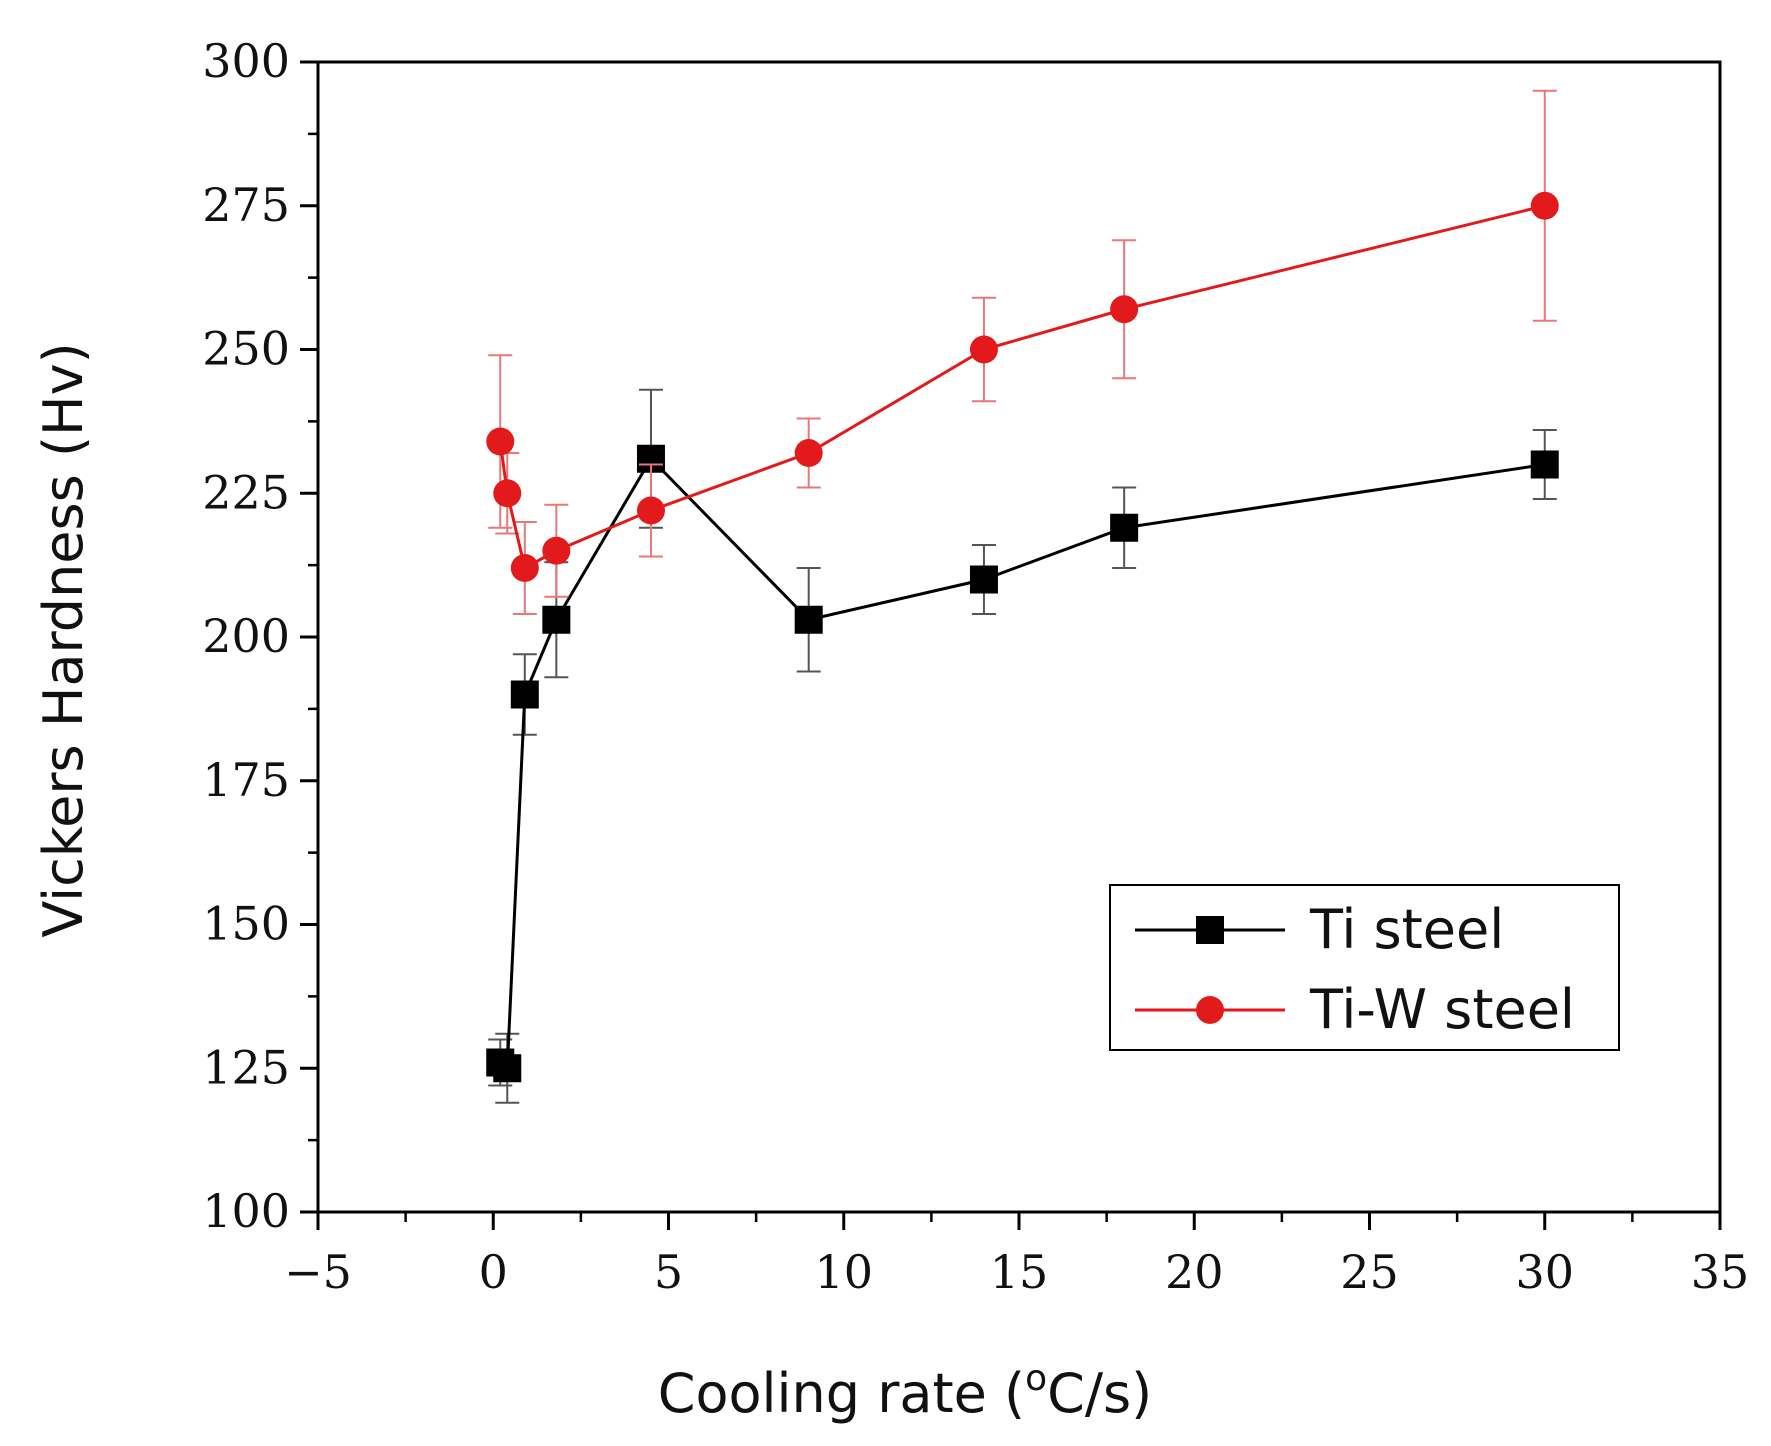 Image resolution: width=1771 pixels, height=1446 pixels. What do you see at coordinates (246, 636) in the screenshot?
I see `y-tick-label: 200` at bounding box center [246, 636].